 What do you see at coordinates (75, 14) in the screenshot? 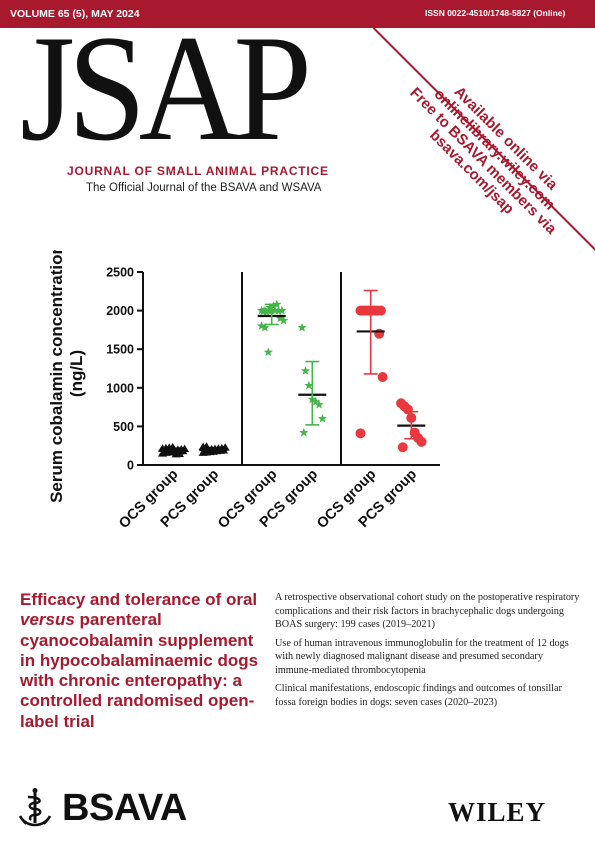
I see `volume-issue: VOLUME 65 (5), MAY 2024` at bounding box center [75, 14].